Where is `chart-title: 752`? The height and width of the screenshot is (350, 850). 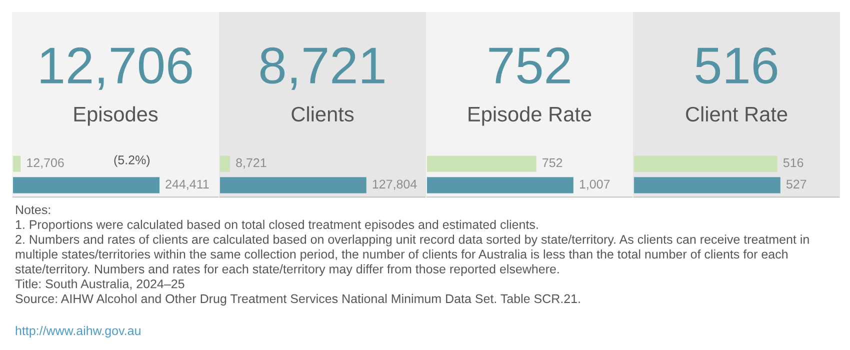 chart-title: 752 is located at coordinates (529, 65).